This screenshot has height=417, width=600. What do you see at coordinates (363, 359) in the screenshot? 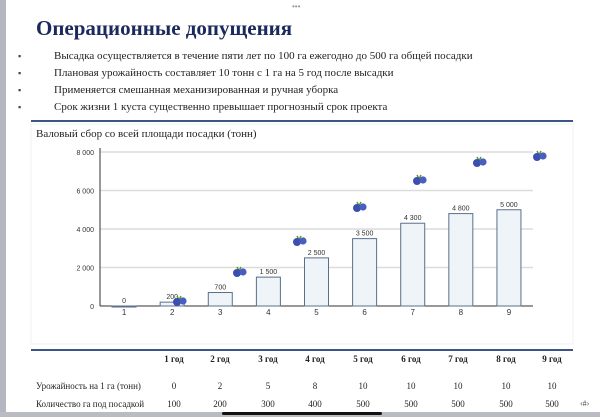
I see `column-header: 5 год` at bounding box center [363, 359].